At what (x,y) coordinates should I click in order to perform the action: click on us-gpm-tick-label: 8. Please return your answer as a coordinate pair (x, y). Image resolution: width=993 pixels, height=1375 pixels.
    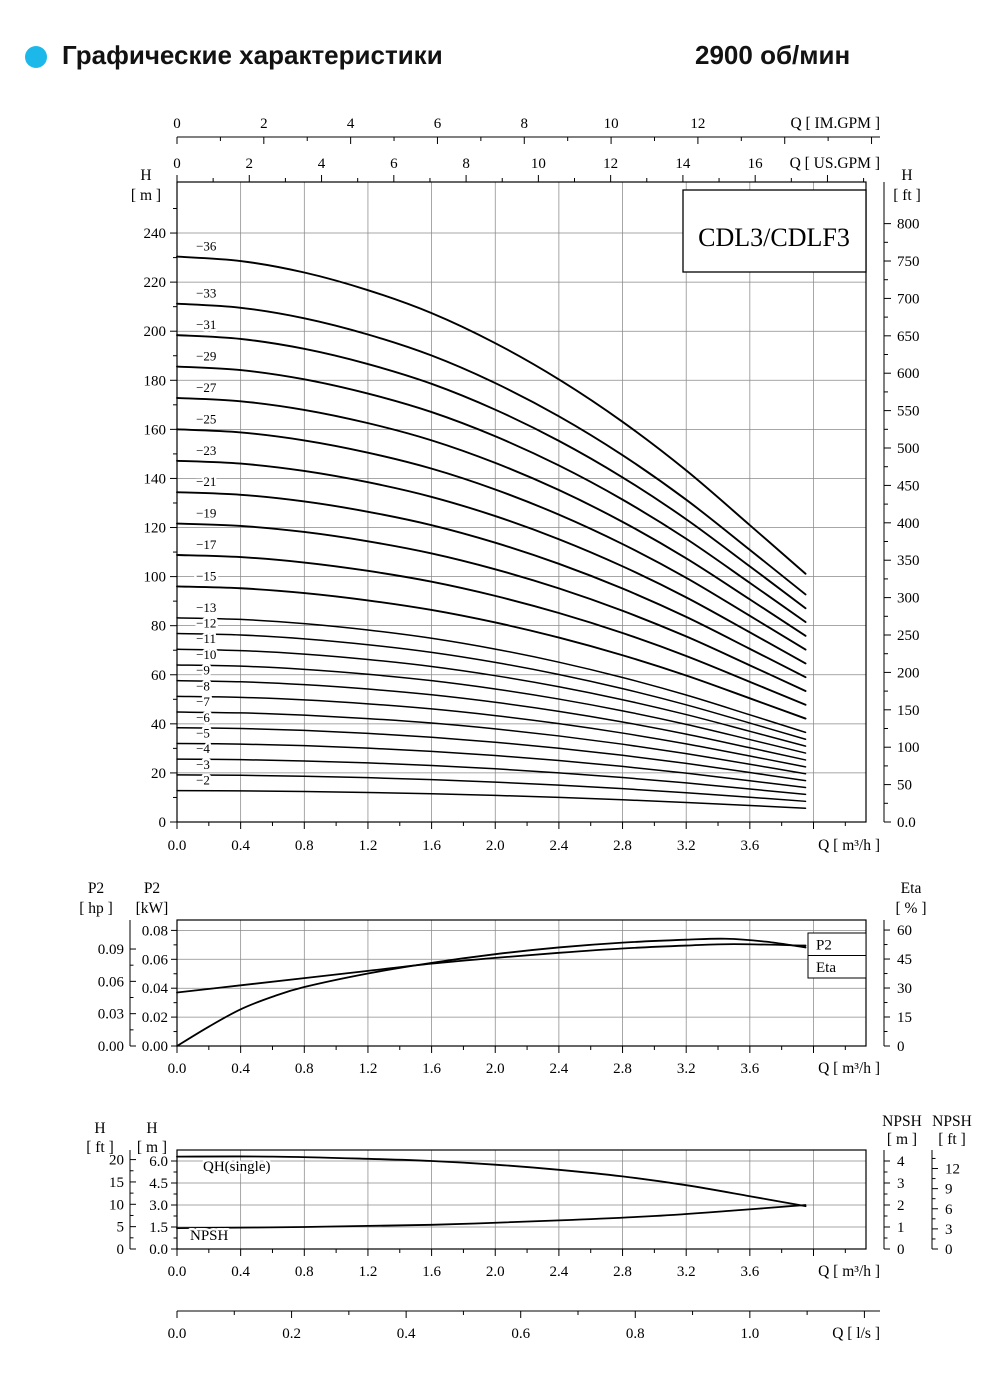
    Looking at the image, I should click on (466, 164).